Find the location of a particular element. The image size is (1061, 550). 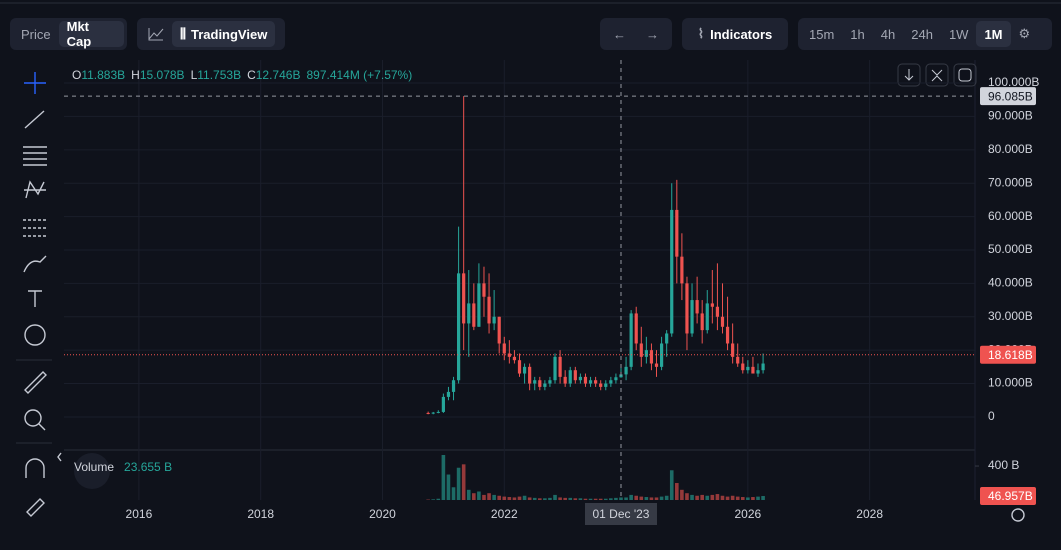

emoji-tool is located at coordinates (35, 335).